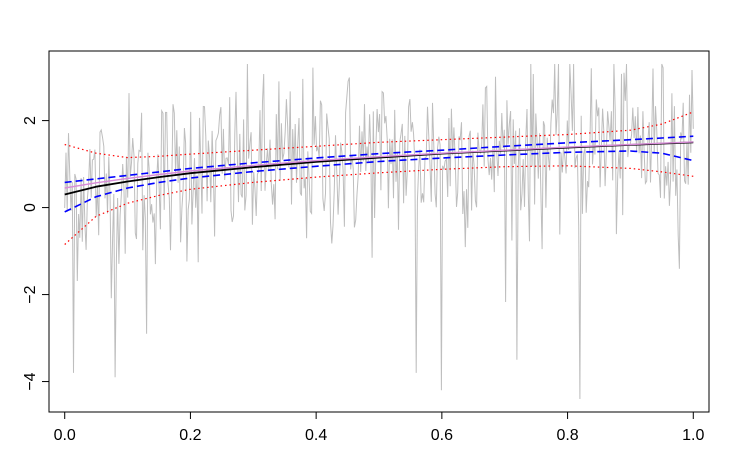 Image resolution: width=747 pixels, height=465 pixels. Describe the element at coordinates (30, 381) in the screenshot. I see `y-tick-label: −4` at that location.